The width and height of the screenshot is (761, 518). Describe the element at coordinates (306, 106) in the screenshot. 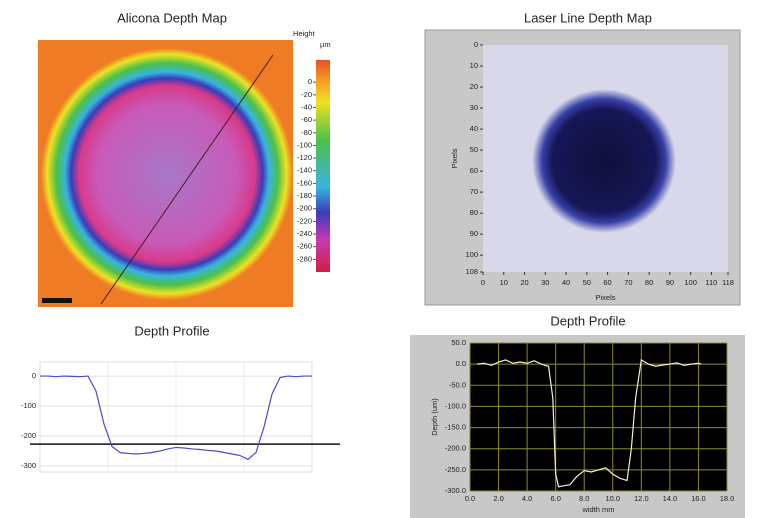

I see `colorbar-tick-label: -40` at that location.